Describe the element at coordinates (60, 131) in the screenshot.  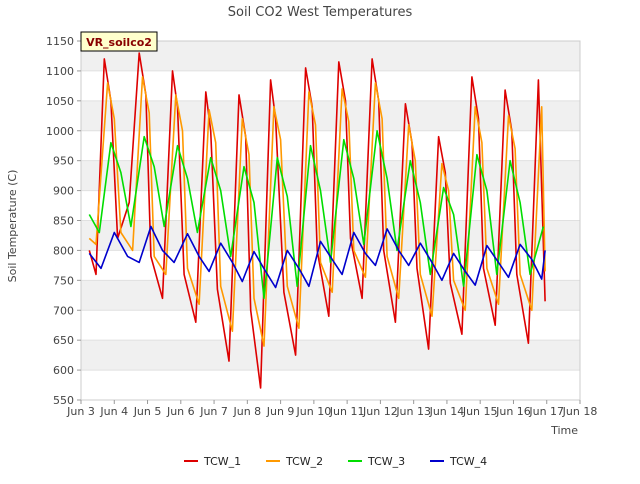
I see `y-tick-label: 1000` at that location.